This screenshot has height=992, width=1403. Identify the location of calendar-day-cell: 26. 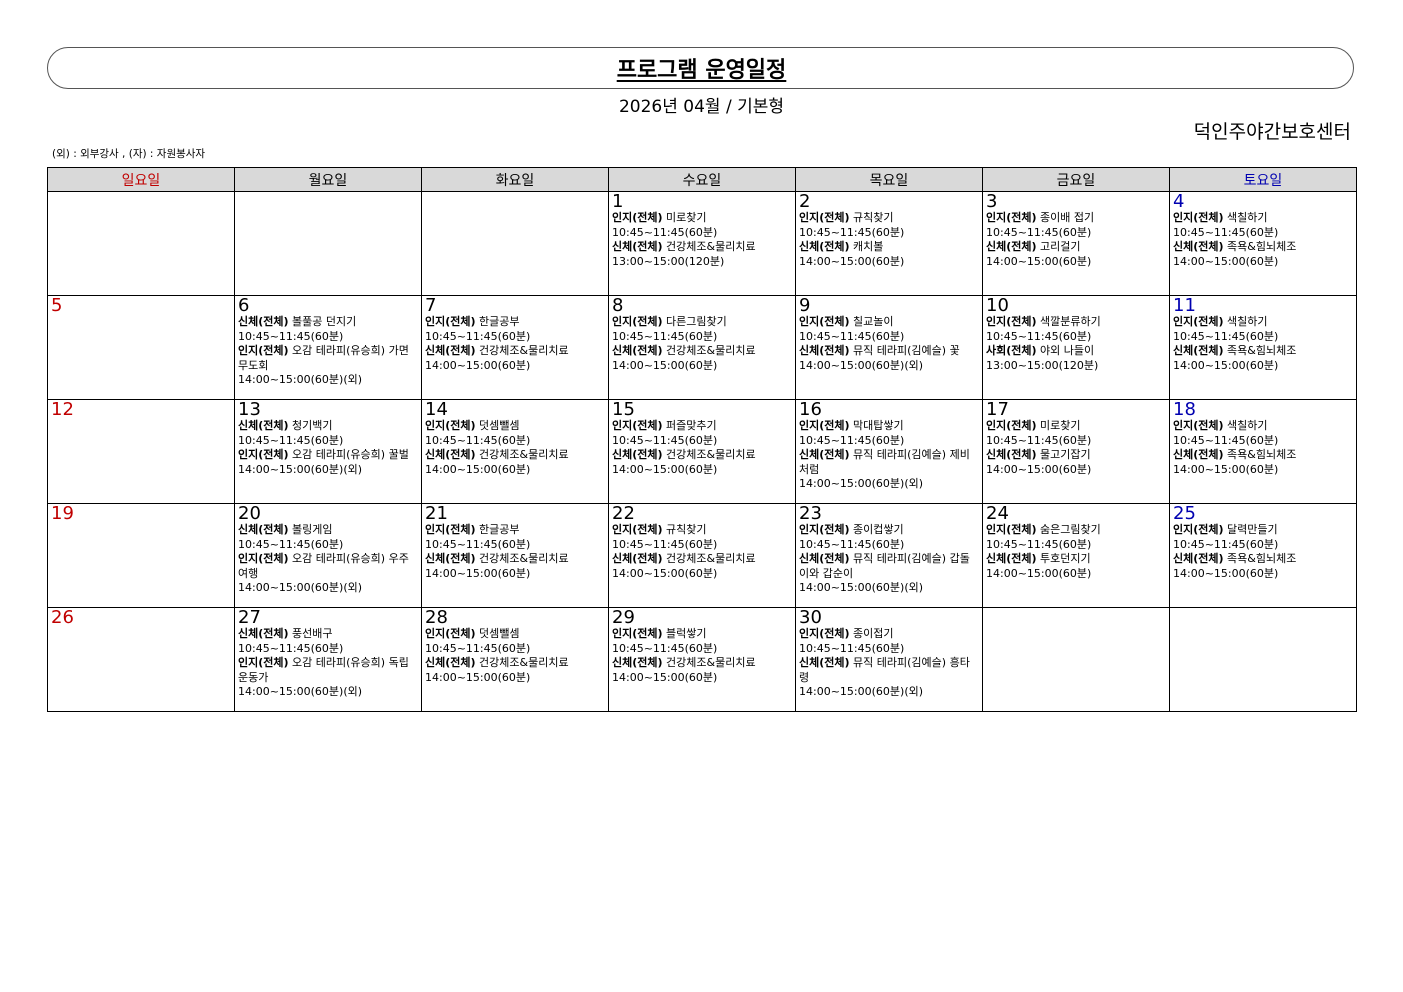
(141, 659).